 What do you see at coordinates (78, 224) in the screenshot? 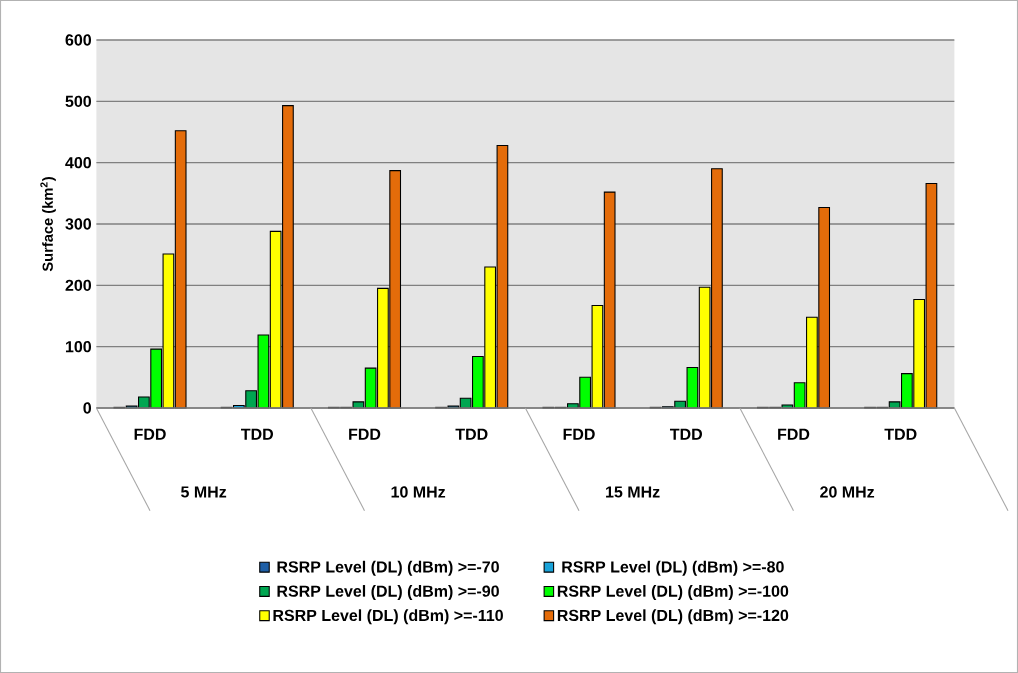
I see `y-tick-label: 300` at bounding box center [78, 224].